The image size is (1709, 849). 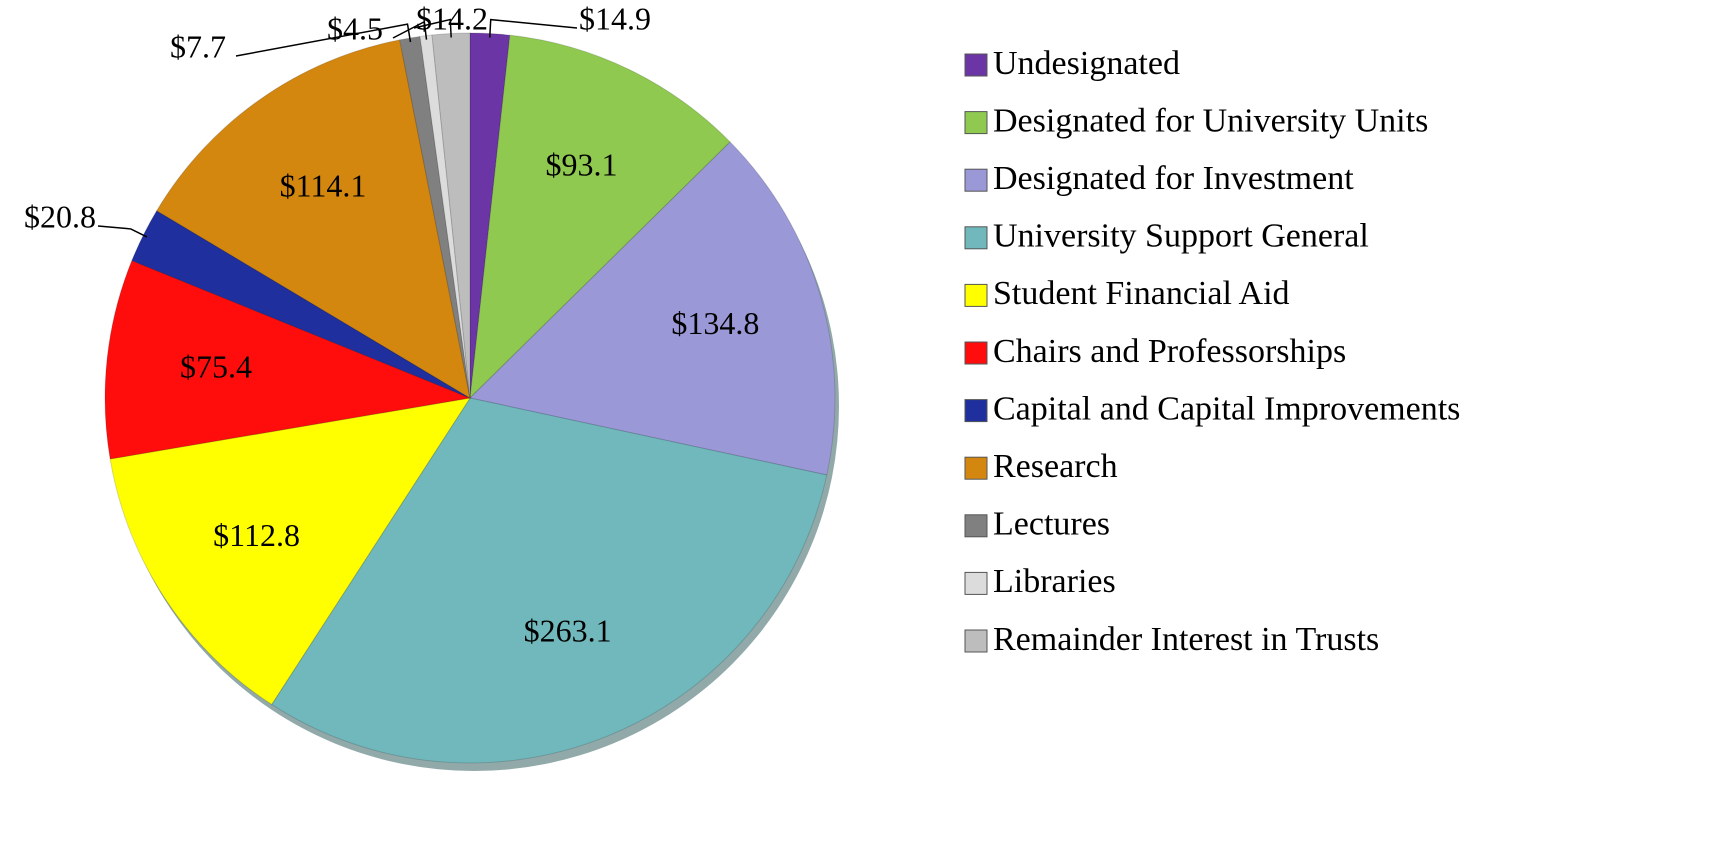 I want to click on data-label: $4.5, so click(x=355, y=28).